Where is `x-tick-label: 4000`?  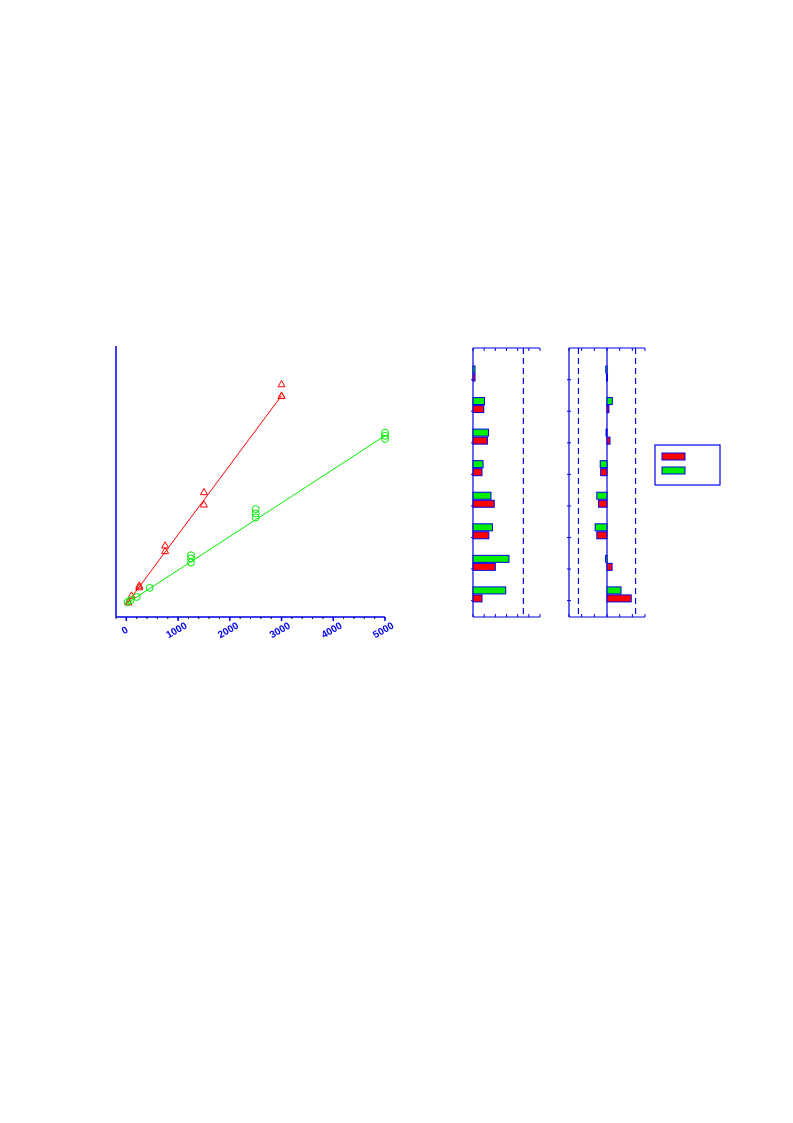
x-tick-label: 4000 is located at coordinates (332, 630).